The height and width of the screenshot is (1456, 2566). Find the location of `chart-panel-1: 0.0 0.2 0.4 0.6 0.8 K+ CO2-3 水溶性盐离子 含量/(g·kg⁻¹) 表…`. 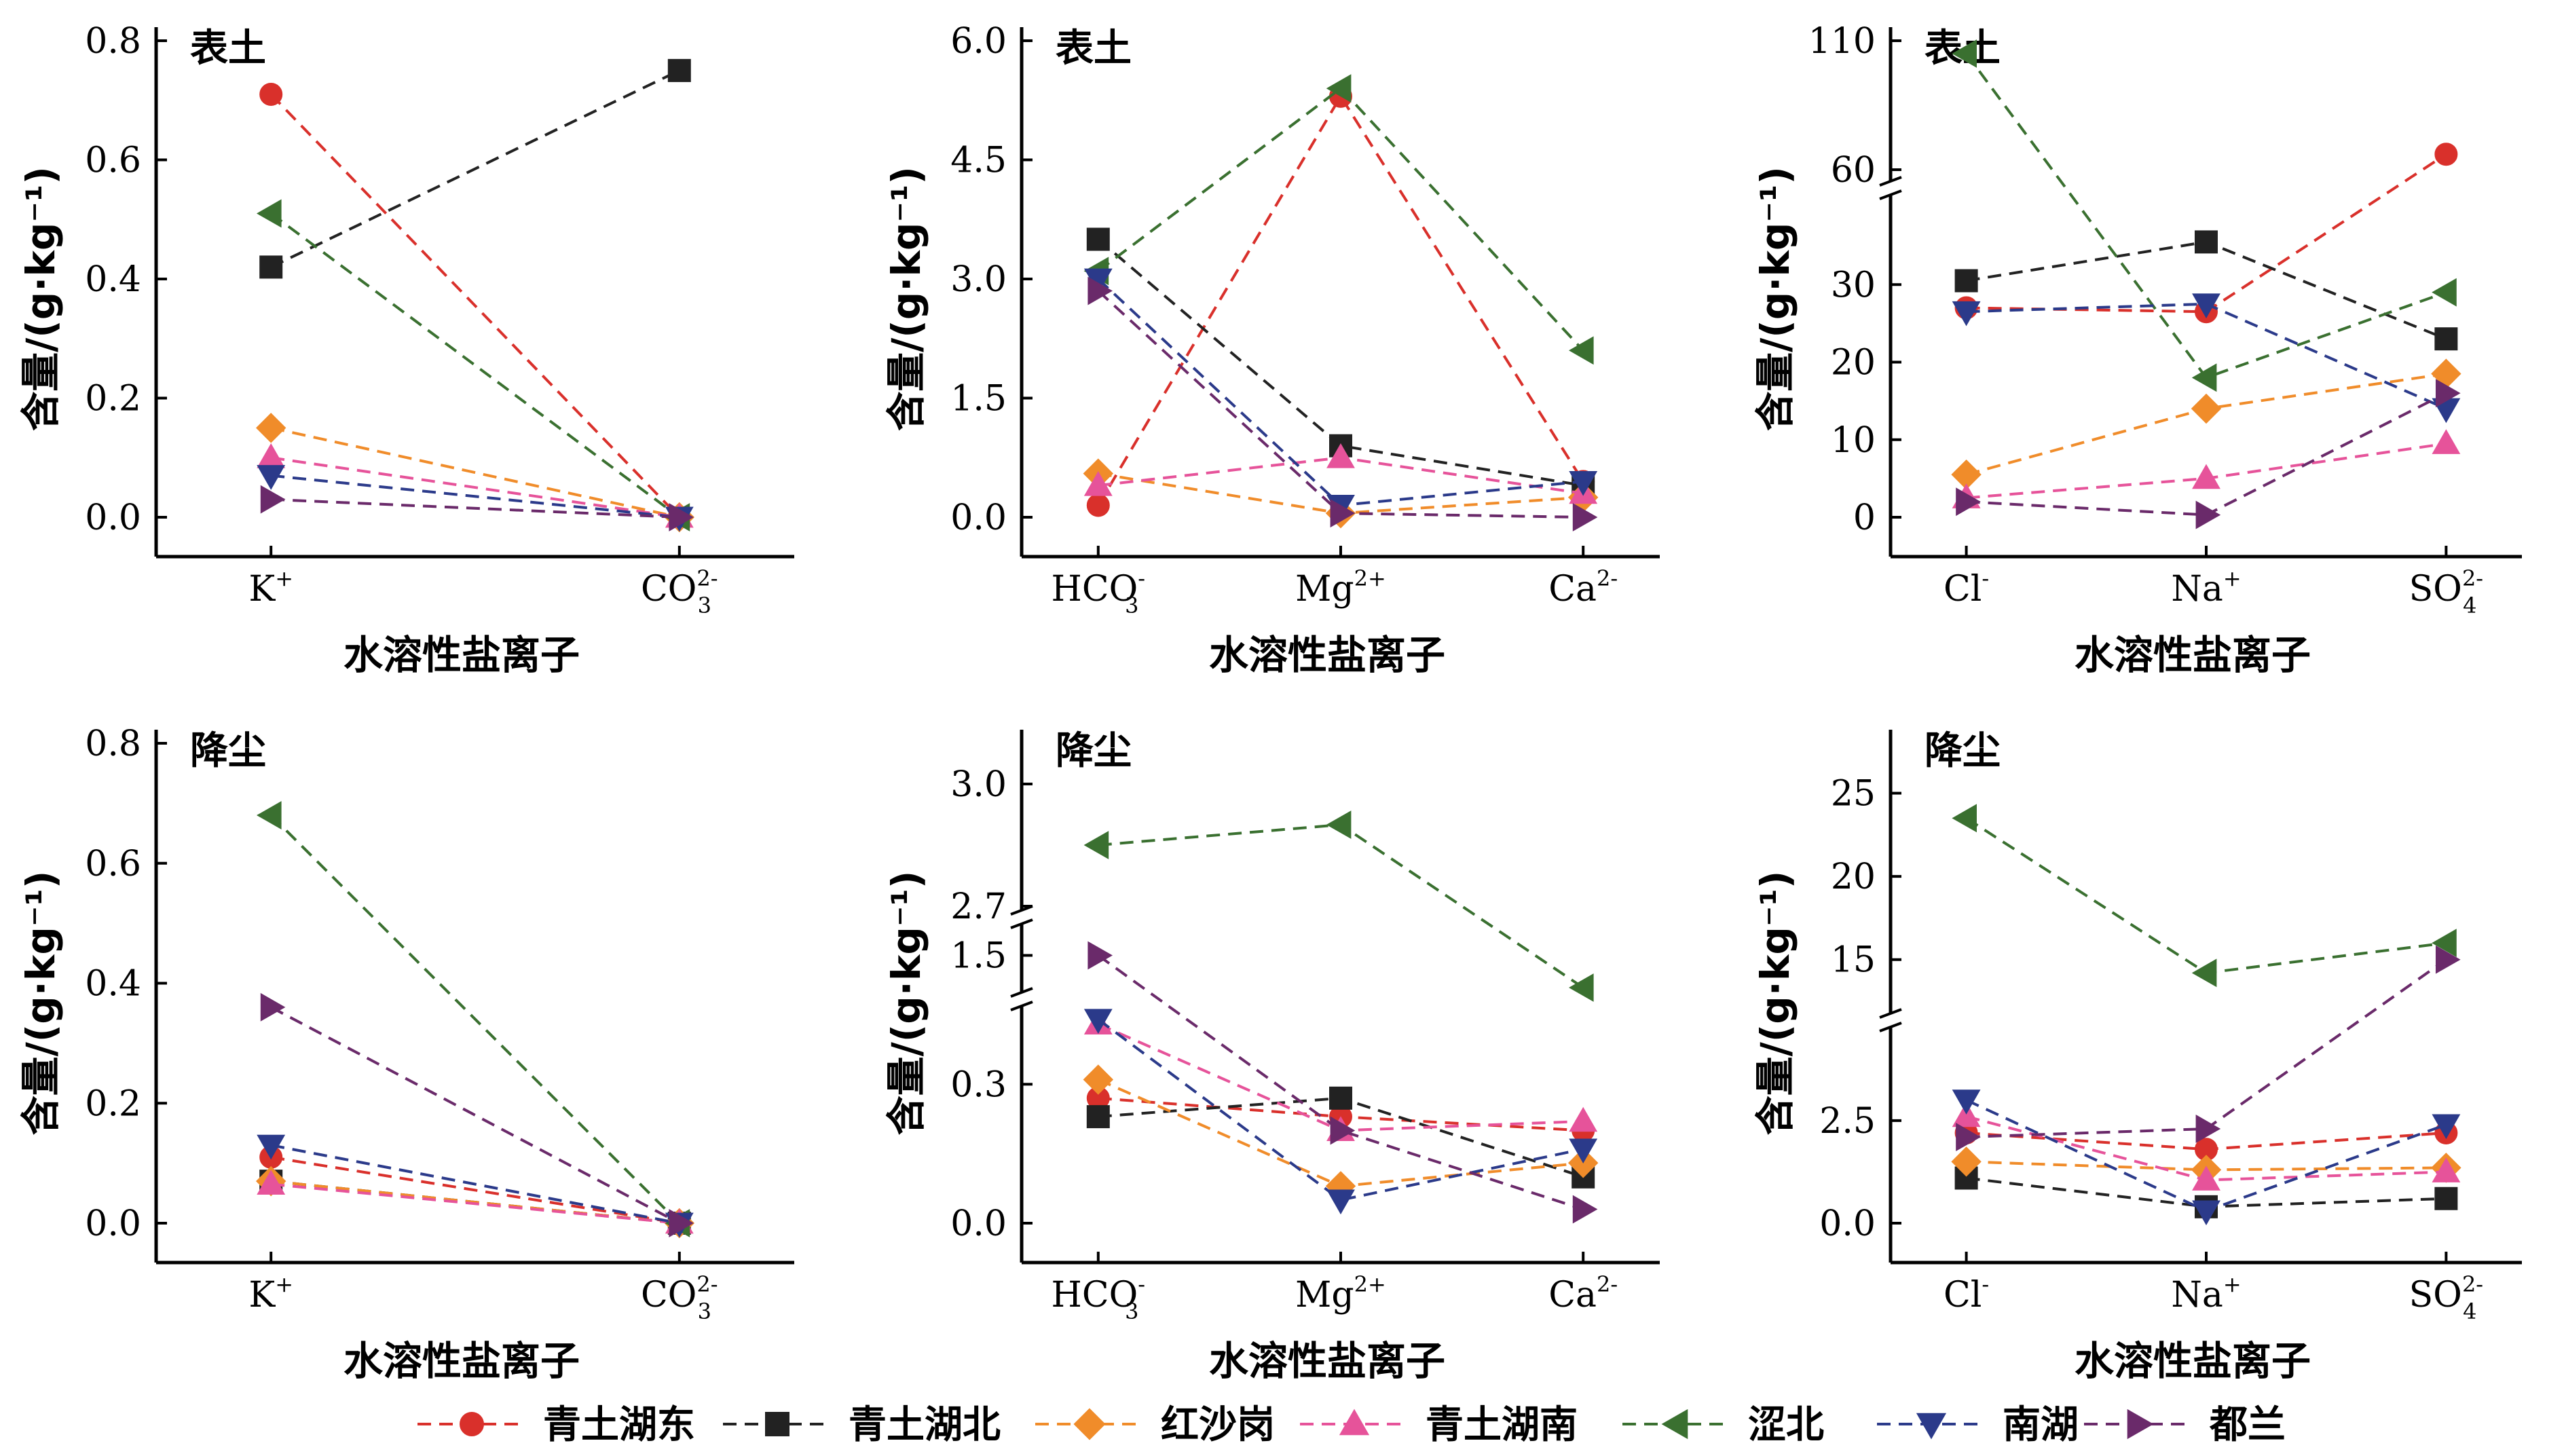

chart-panel-1: 0.0 0.2 0.4 0.6 0.8 K+ CO2-3 水溶性盐离子 含量/(g·kg⁻¹) 表… is located at coordinates (406, 350).